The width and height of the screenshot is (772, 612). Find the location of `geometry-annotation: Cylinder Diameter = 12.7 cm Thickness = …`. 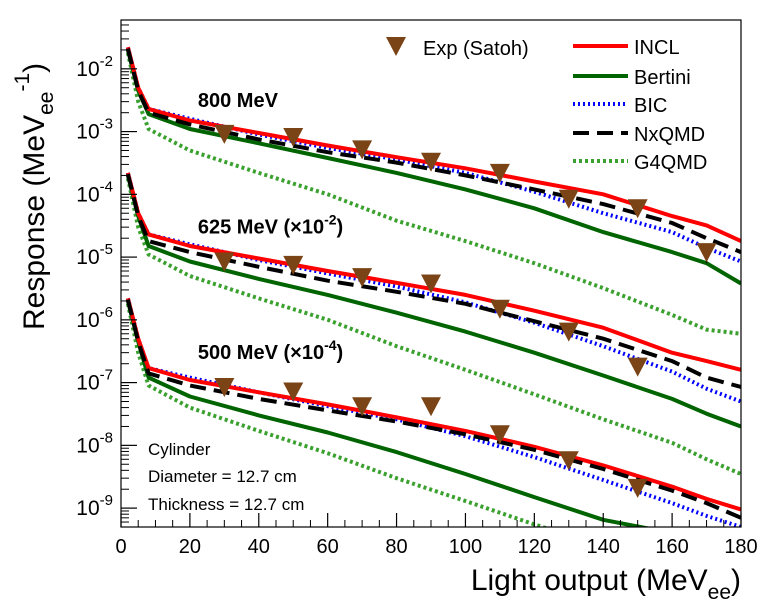

geometry-annotation: Cylinder Diameter = 12.7 cm Thickness = … is located at coordinates (226, 477).